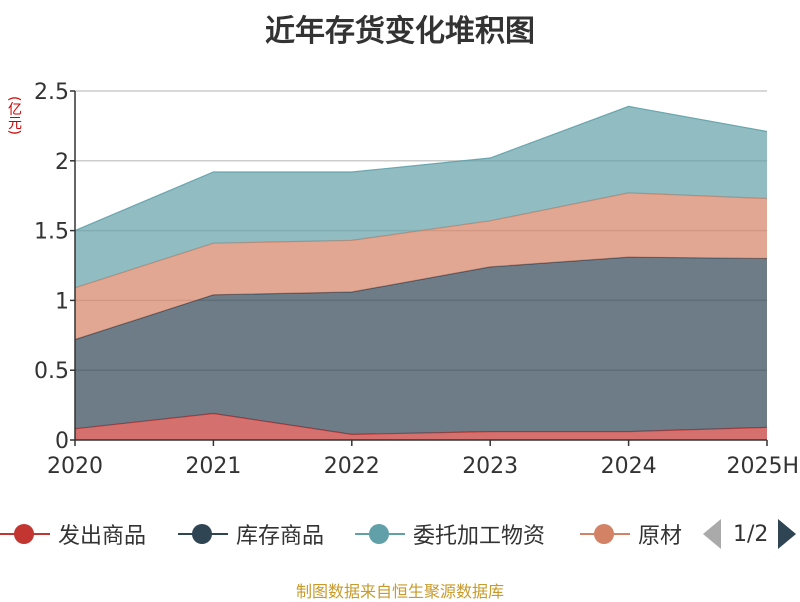 The height and width of the screenshot is (602, 800). I want to click on y-tick-label: 1.5, so click(51, 232).